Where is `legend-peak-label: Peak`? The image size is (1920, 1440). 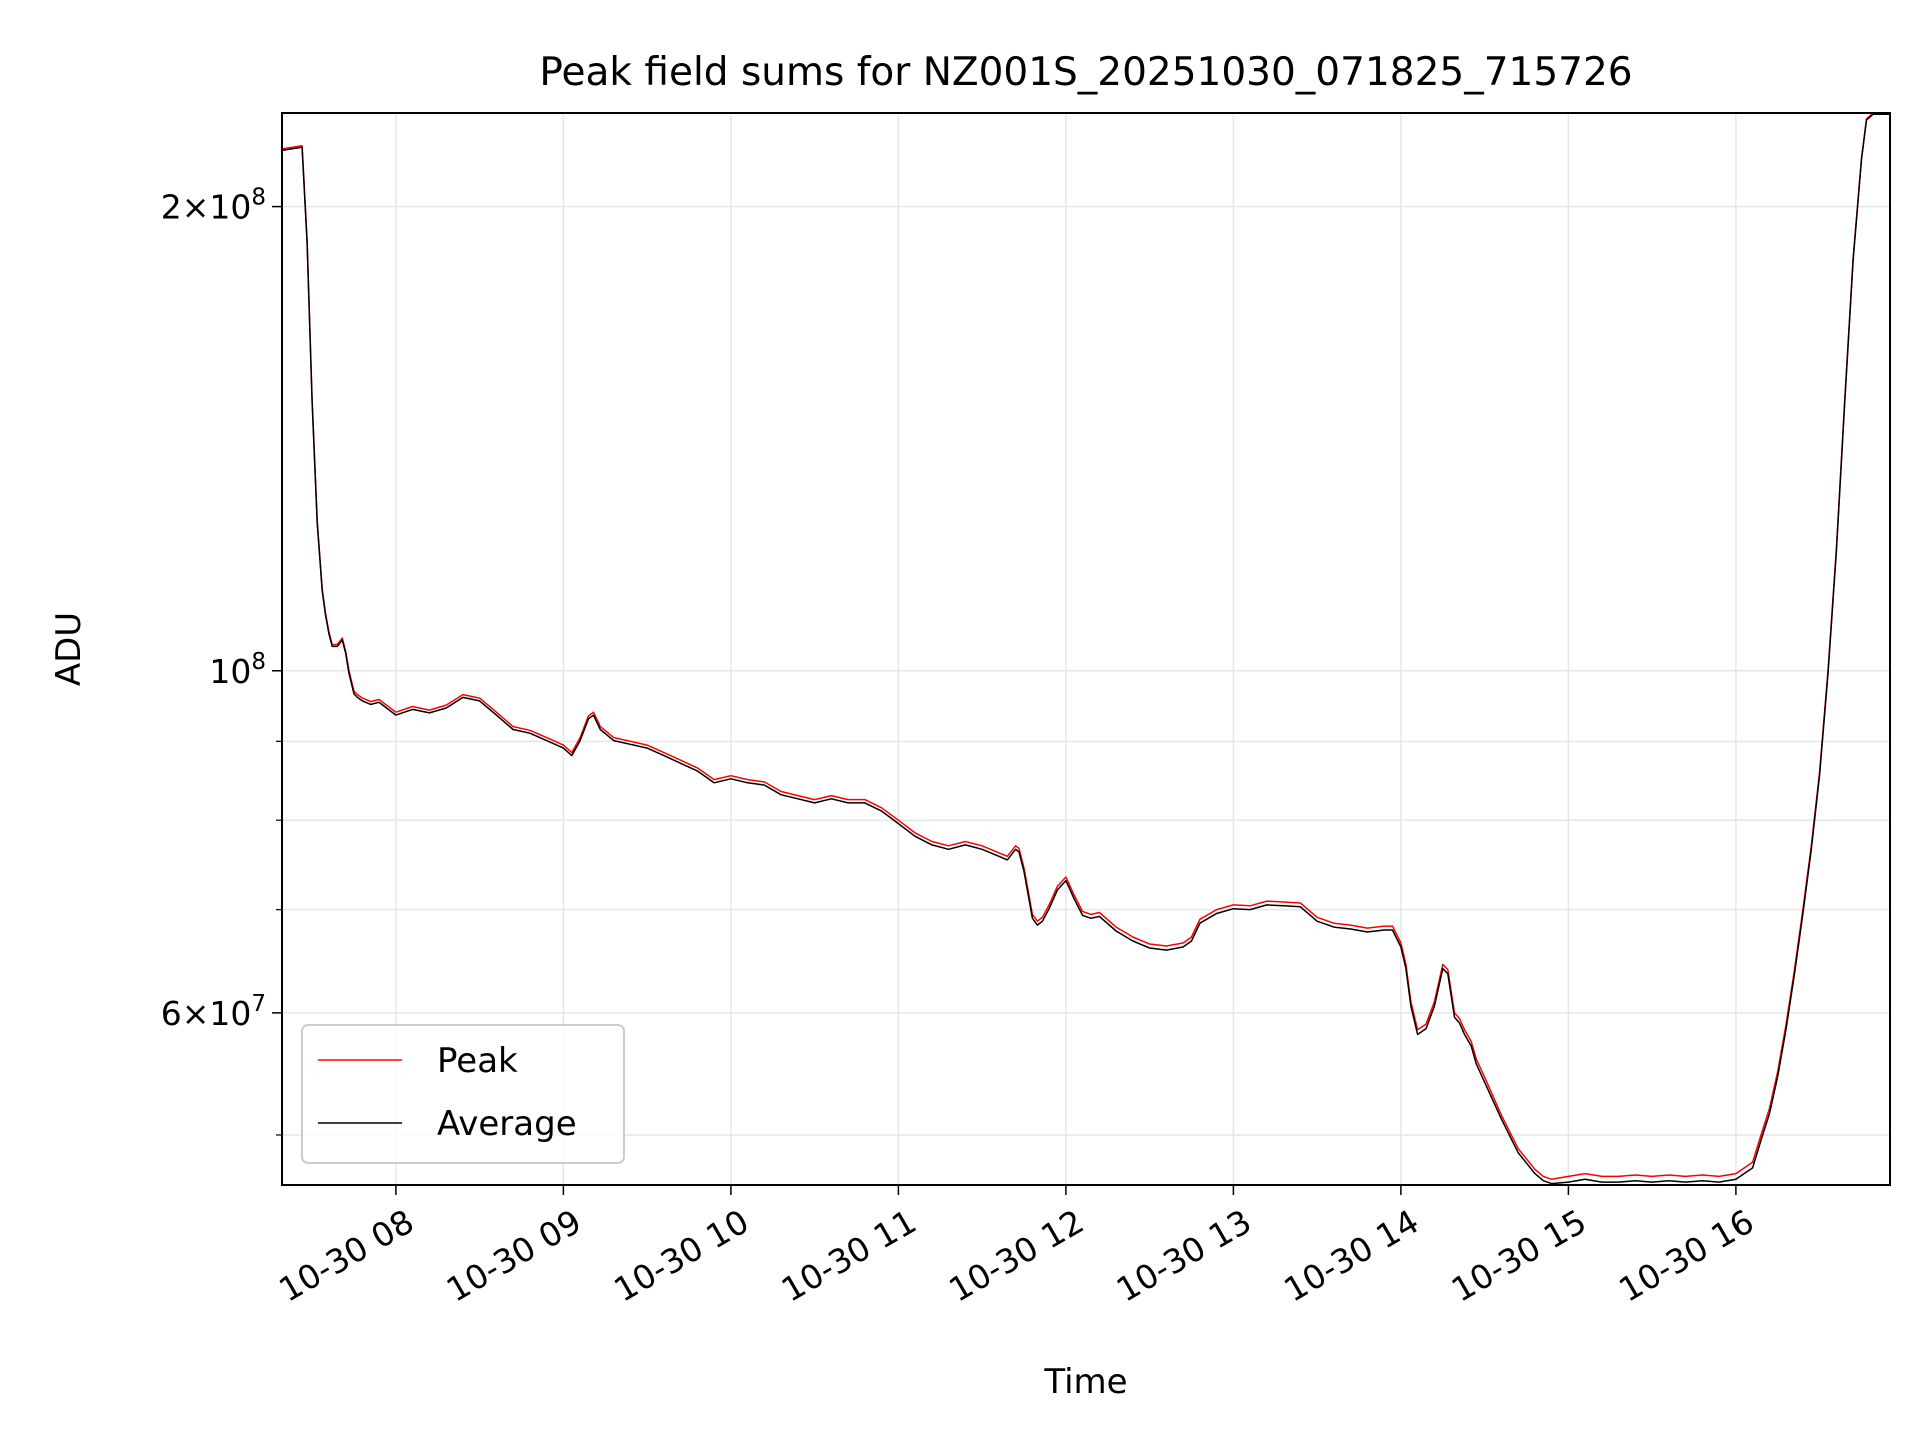
legend-peak-label: Peak is located at coordinates (477, 1061).